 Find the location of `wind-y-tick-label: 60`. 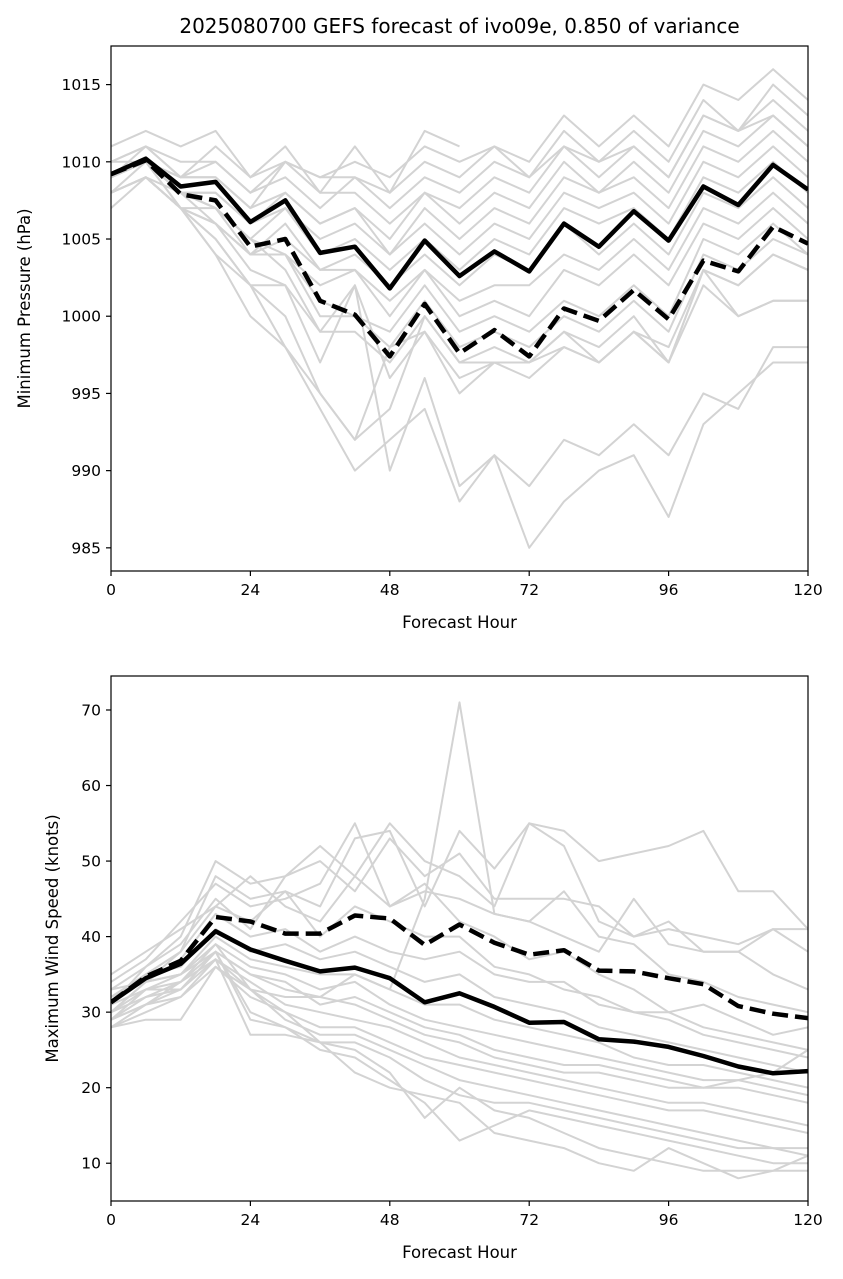

wind-y-tick-label: 60 is located at coordinates (91, 786).